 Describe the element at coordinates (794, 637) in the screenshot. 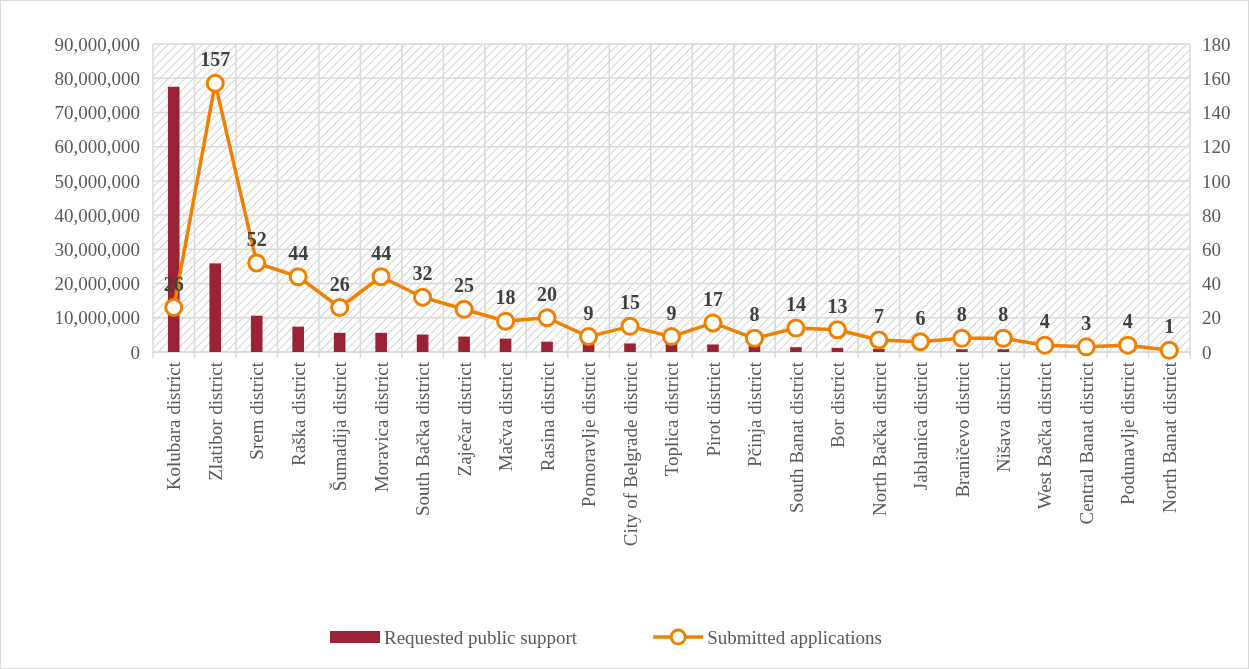

I see `legend-label: Submitted applications` at that location.